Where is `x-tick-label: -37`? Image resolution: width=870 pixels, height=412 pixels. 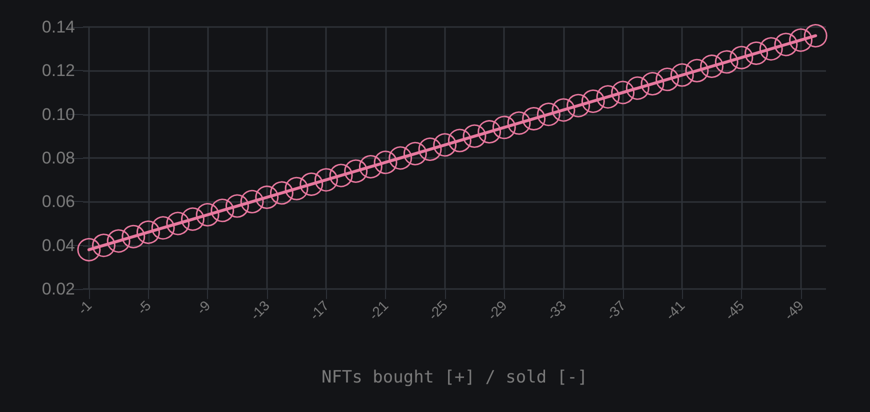
x-tick-label: -37 is located at coordinates (615, 310).